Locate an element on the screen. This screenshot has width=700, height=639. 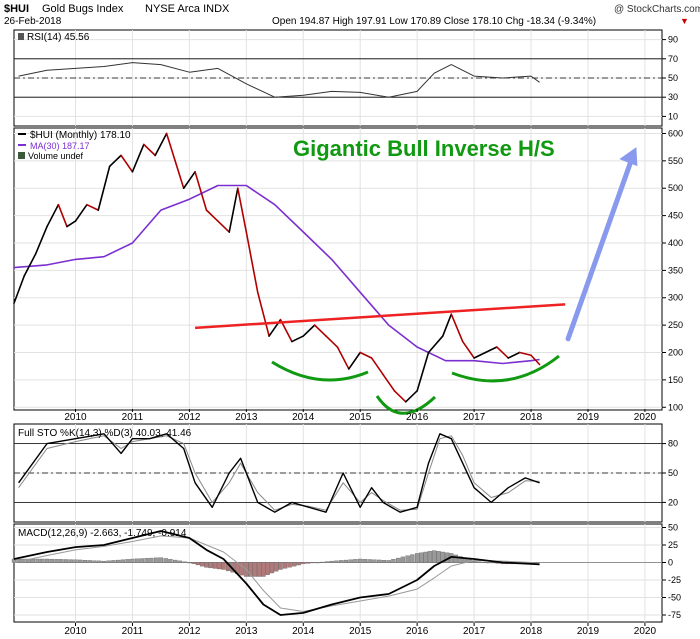
price-ytick-label: 300 is located at coordinates (675, 298).